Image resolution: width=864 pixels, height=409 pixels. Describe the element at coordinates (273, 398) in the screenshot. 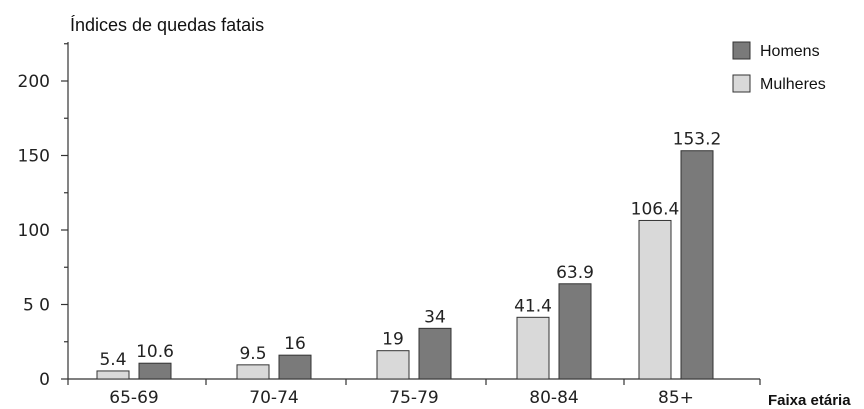

I see `x-tick-label: 70-74` at that location.